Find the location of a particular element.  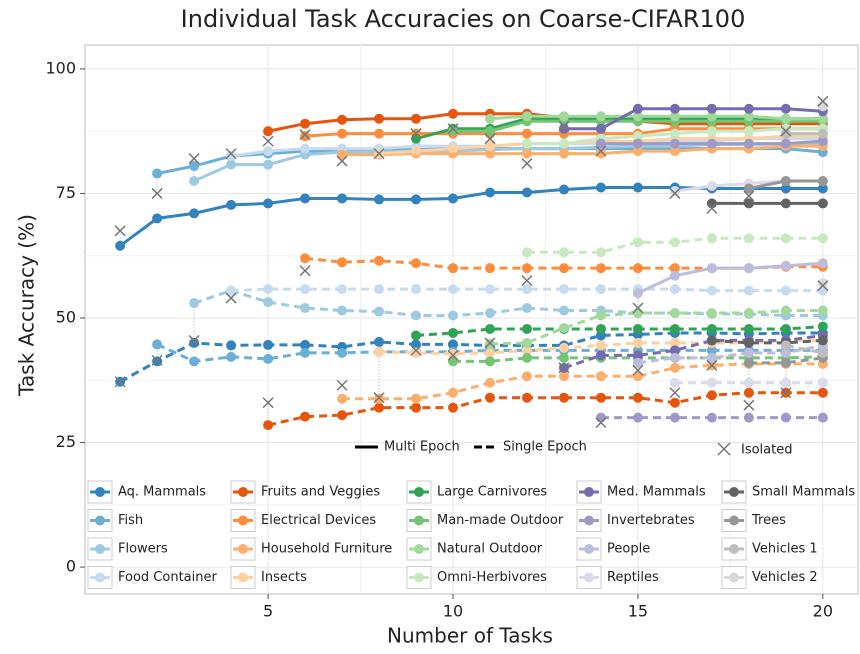

style-label: Single Epoch is located at coordinates (545, 447).